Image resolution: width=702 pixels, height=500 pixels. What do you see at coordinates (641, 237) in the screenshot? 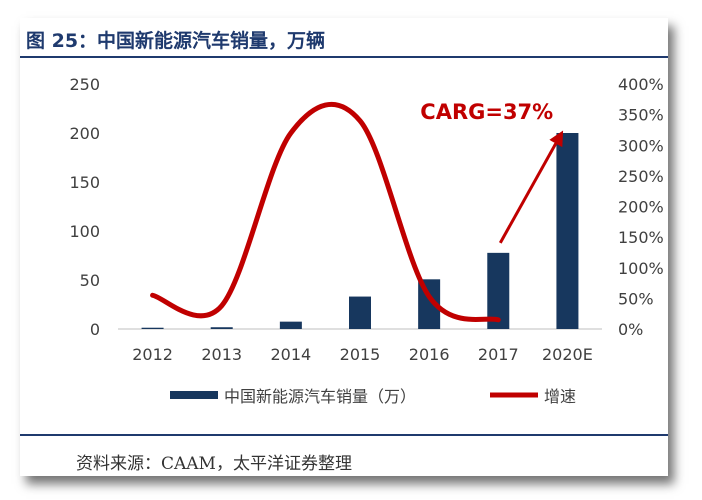
I see `right-axis-tick-label: 150%` at bounding box center [641, 237].